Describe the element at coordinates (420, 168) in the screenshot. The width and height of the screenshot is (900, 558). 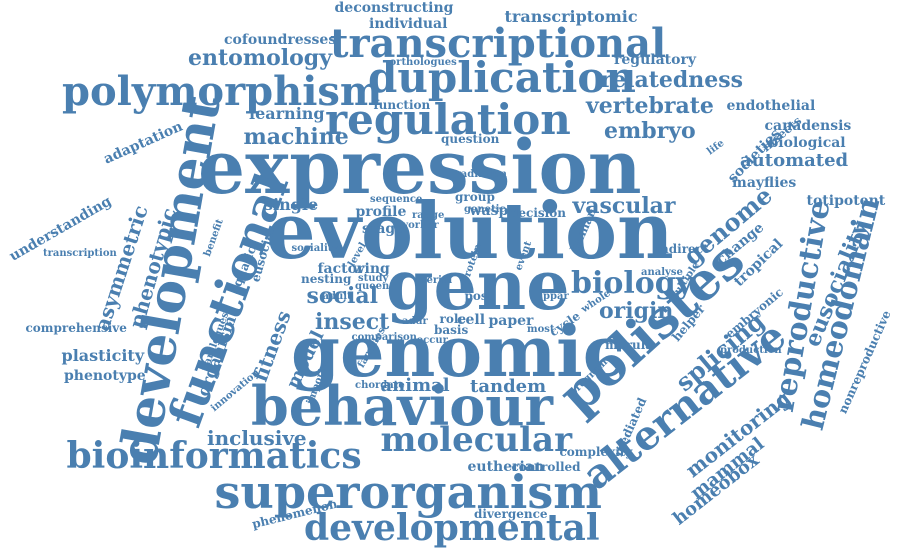
I see `cloud-word-expression: expression` at that location.